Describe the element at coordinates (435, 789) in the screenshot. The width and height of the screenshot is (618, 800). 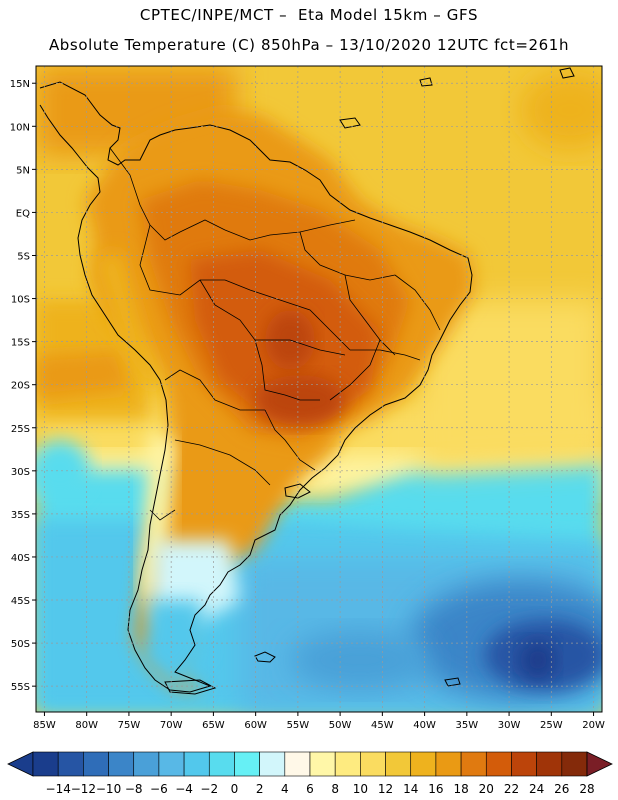
I see `colorbar-label: 16` at that location.